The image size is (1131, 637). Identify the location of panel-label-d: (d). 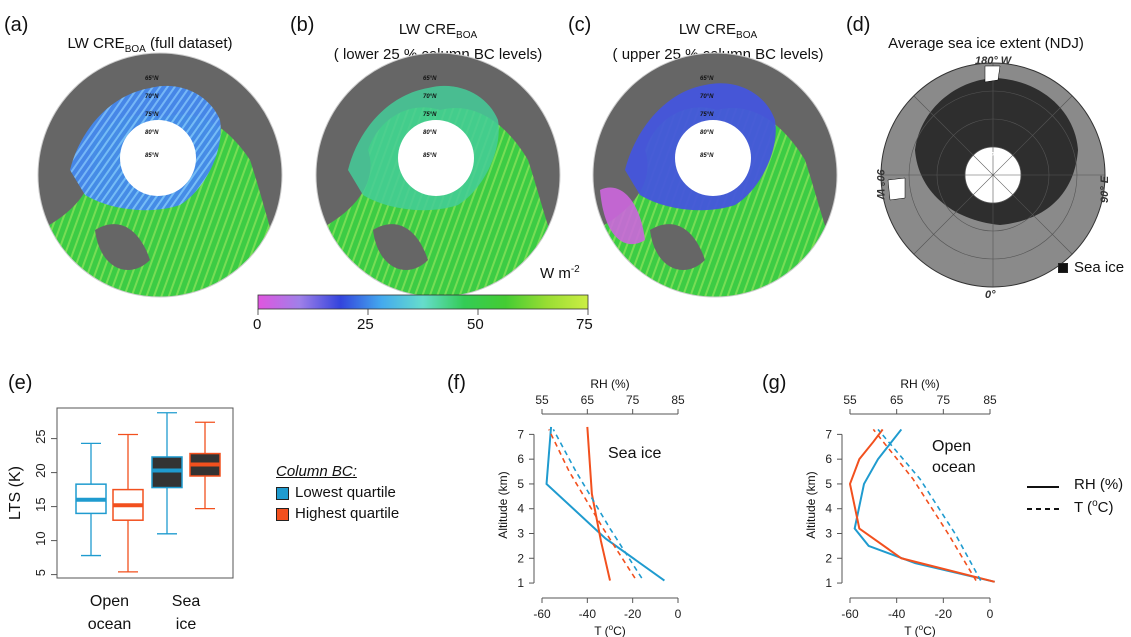
(858, 25).